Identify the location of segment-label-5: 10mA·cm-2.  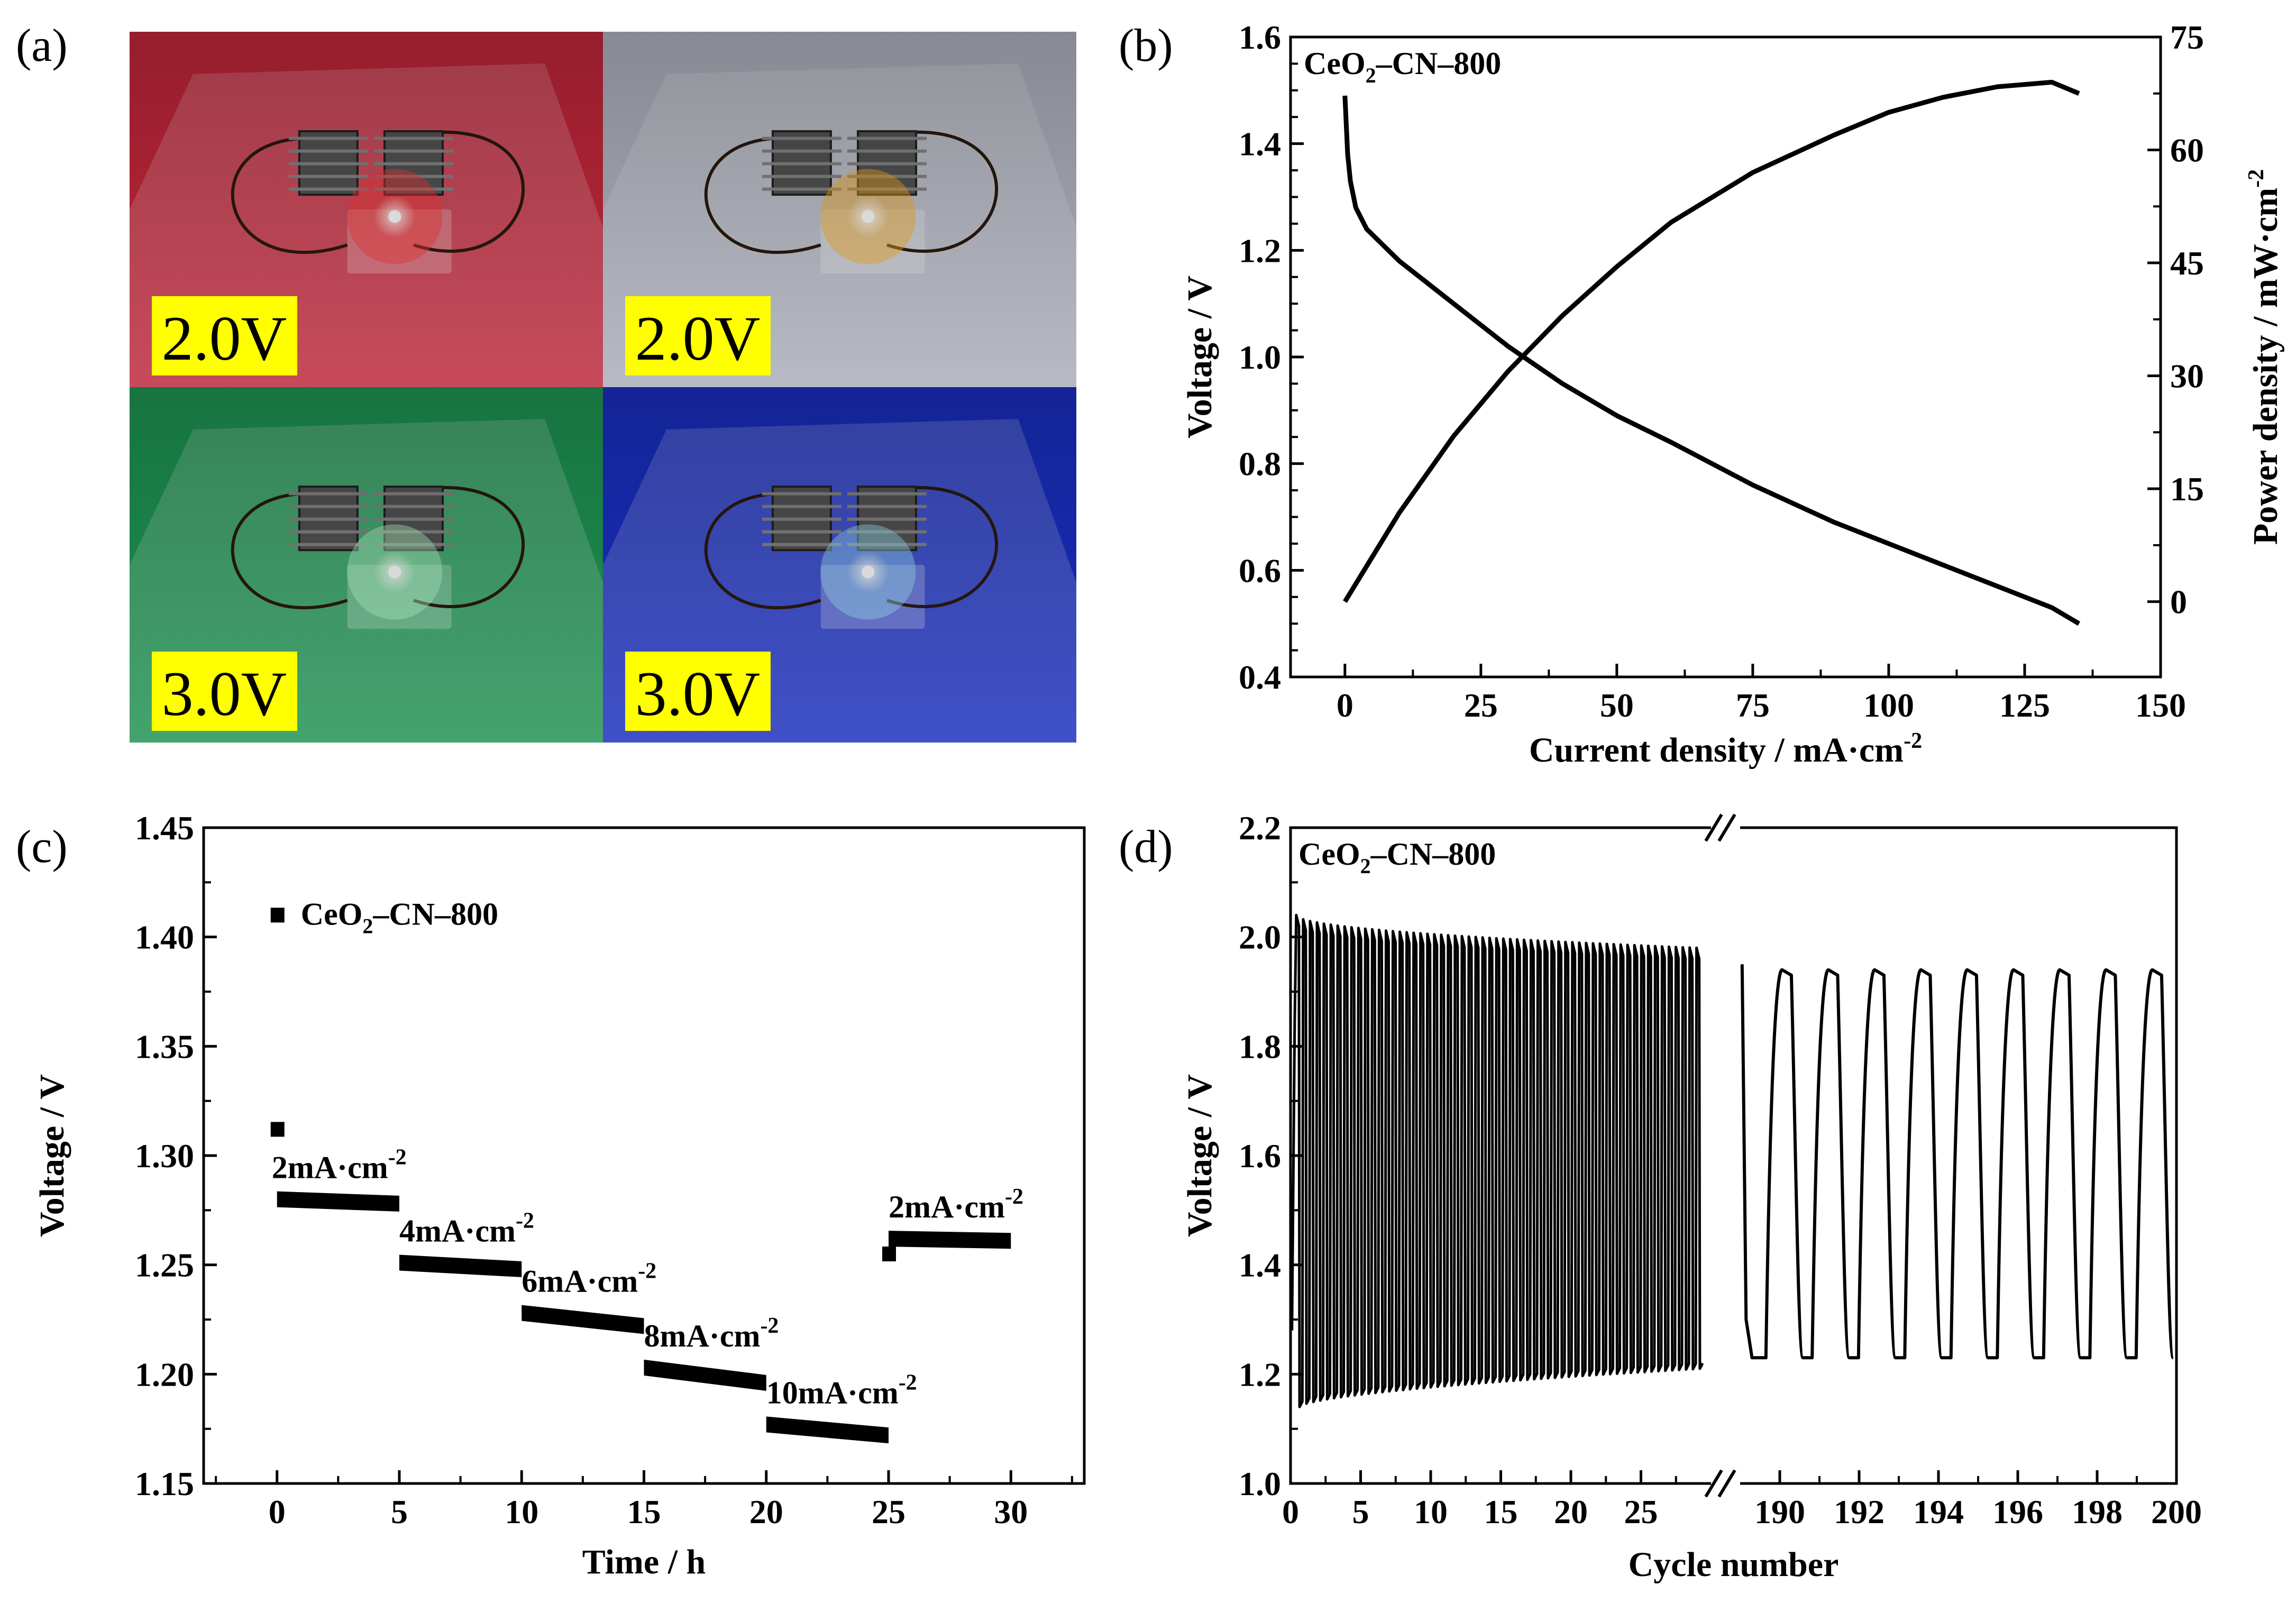
(841, 1390).